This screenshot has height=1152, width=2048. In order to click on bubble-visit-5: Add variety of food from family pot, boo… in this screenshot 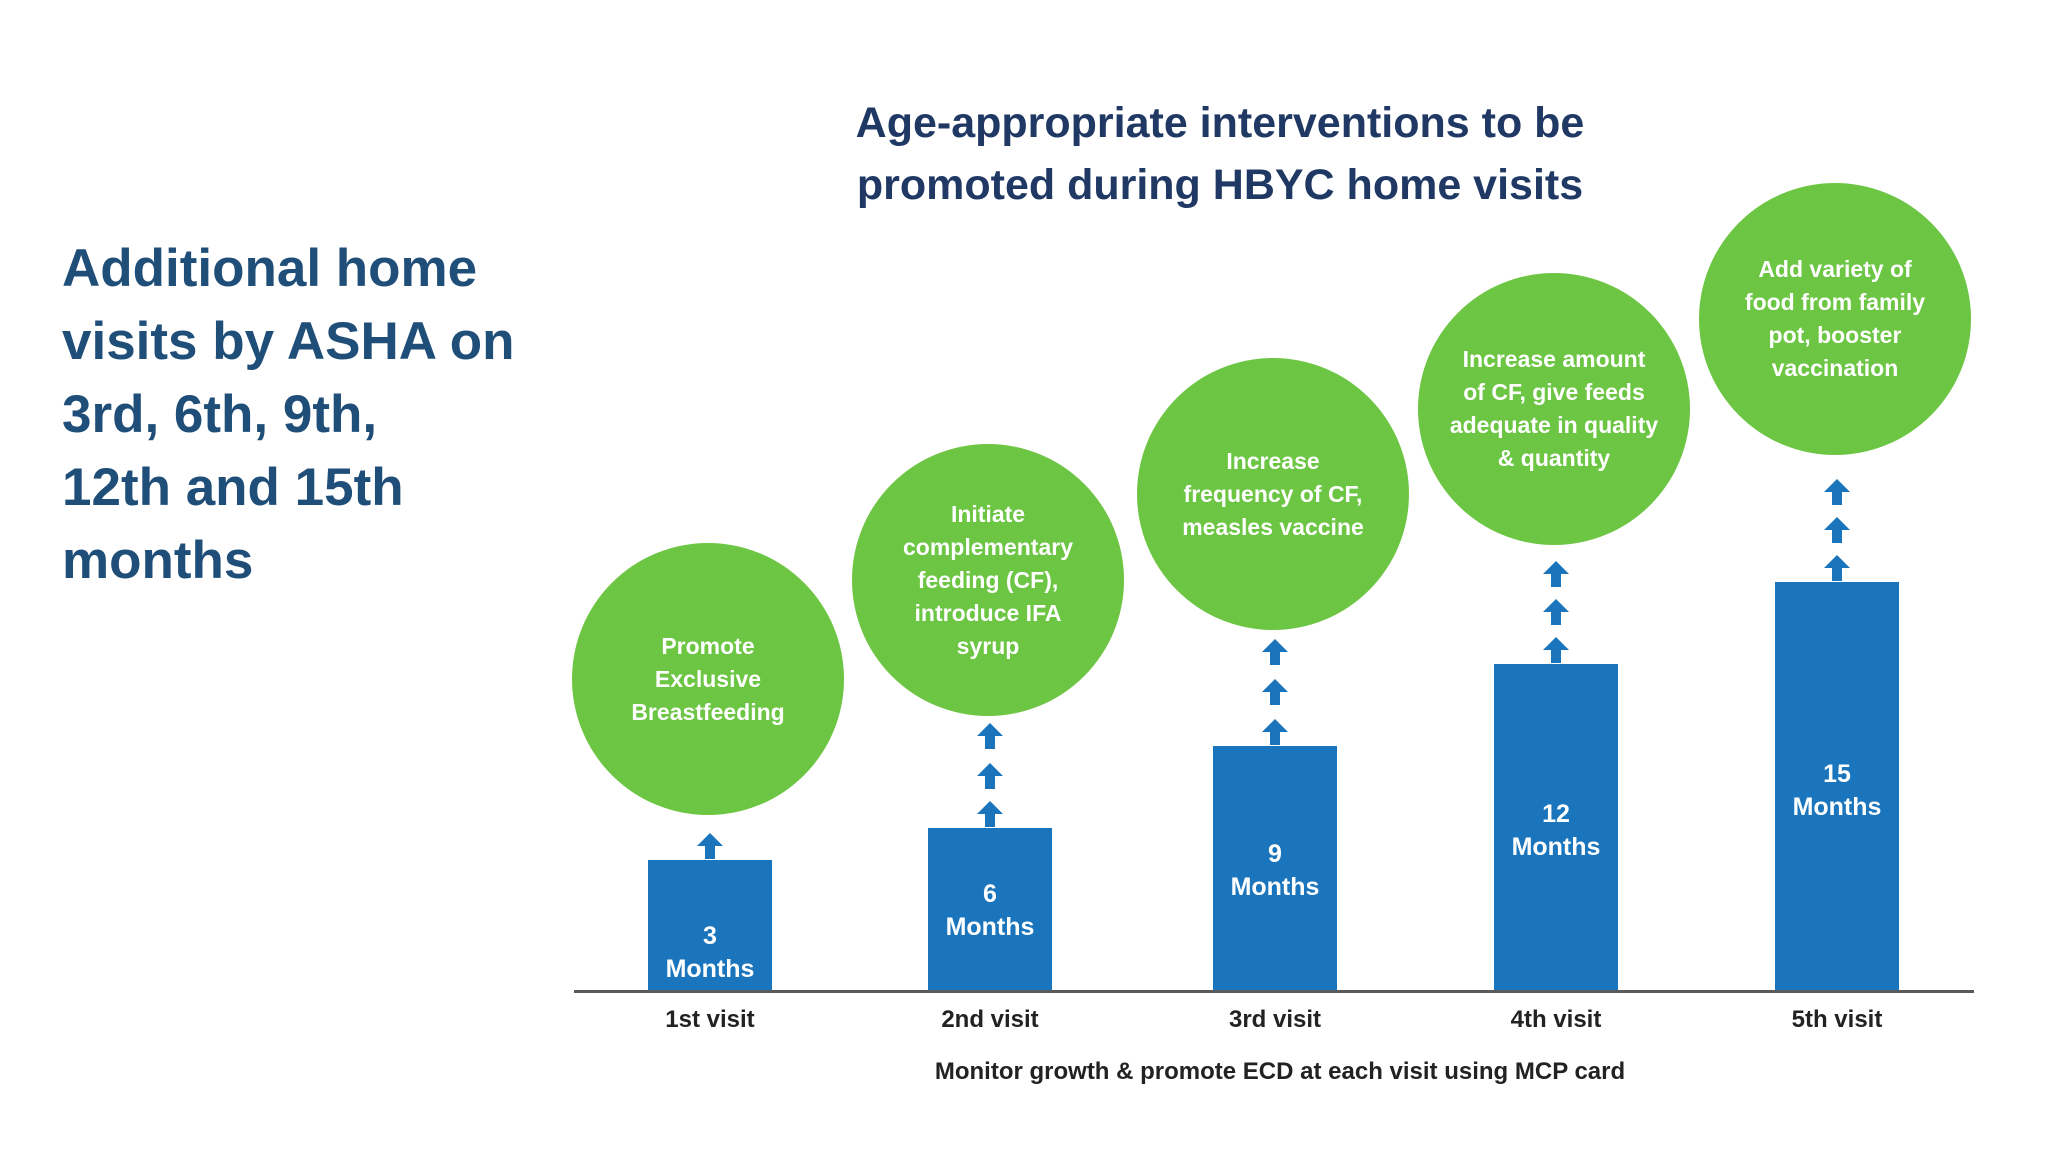, I will do `click(1835, 319)`.